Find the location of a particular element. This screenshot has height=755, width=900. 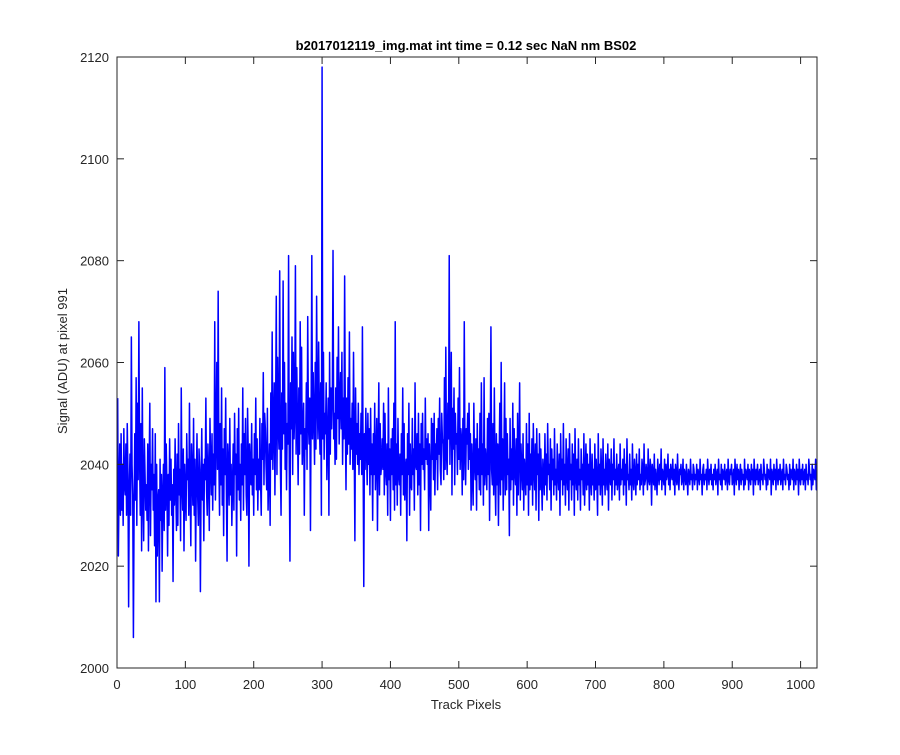

y-tick-label: 2040 is located at coordinates (94, 464).